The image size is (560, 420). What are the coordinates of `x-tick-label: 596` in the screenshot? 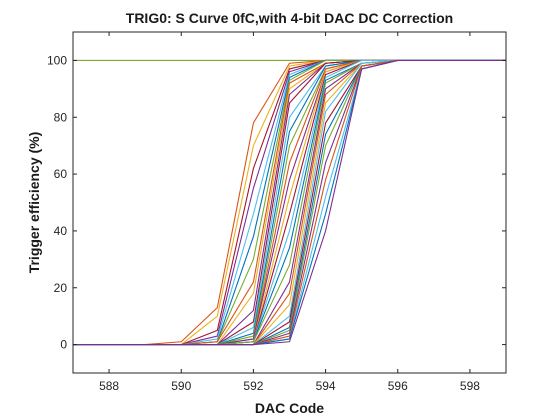 It's located at (398, 386).